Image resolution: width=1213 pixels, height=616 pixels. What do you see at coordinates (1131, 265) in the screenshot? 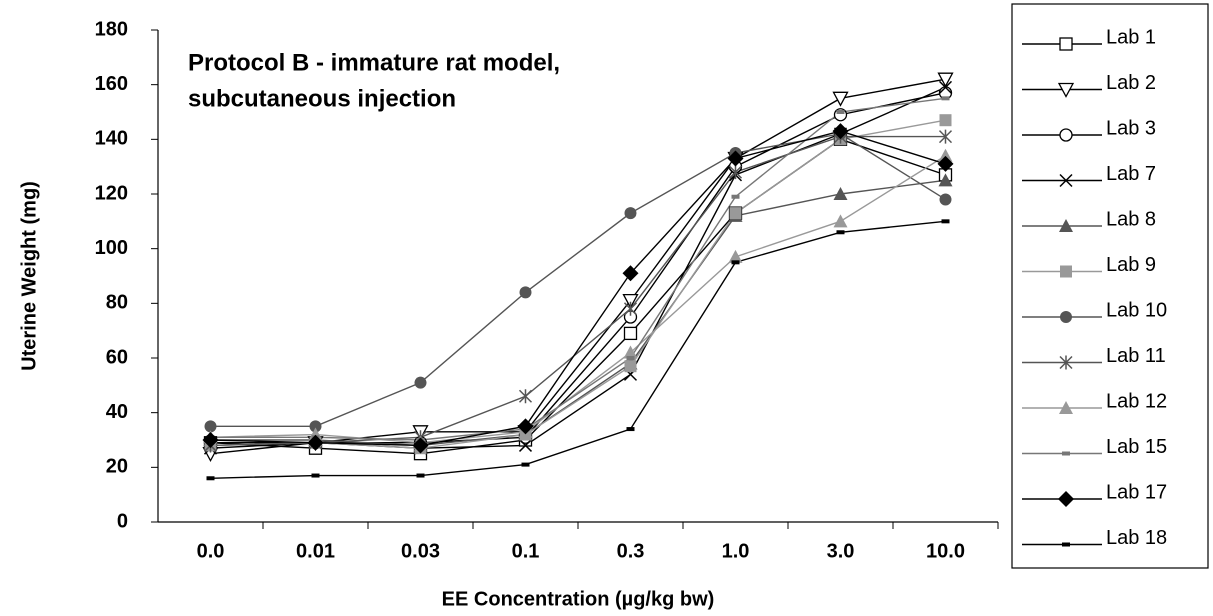
I see `legend-label: Lab 9` at bounding box center [1131, 265].